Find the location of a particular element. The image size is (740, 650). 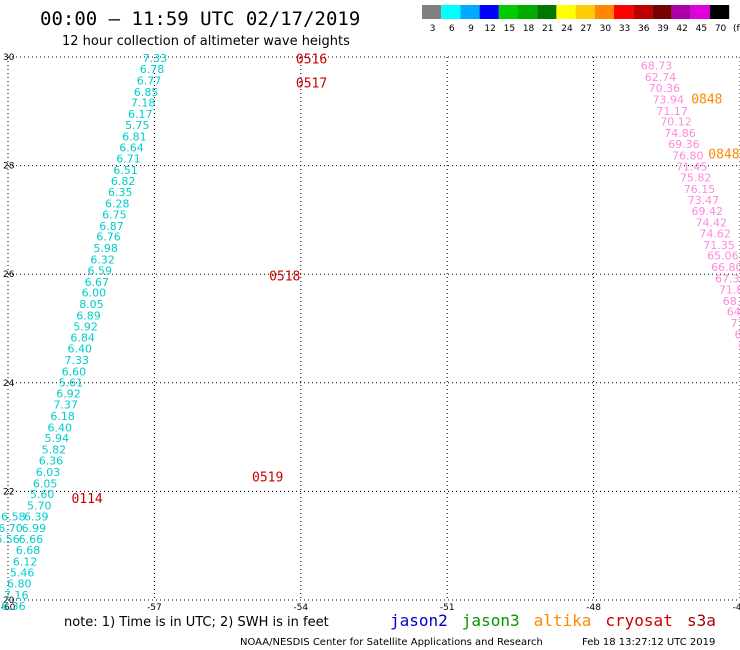

time-label: 0516 is located at coordinates (311, 60).